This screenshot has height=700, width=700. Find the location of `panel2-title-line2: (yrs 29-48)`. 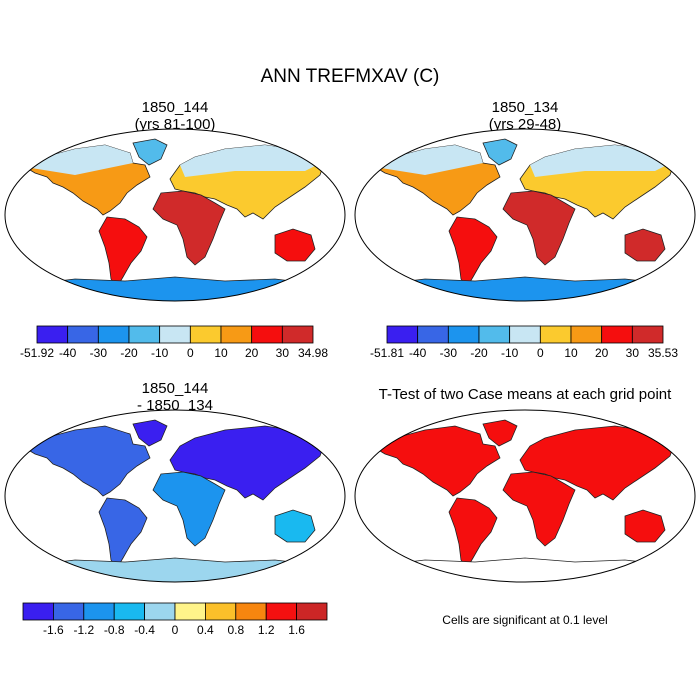

panel2-title-line2: (yrs 29-48) is located at coordinates (525, 124).